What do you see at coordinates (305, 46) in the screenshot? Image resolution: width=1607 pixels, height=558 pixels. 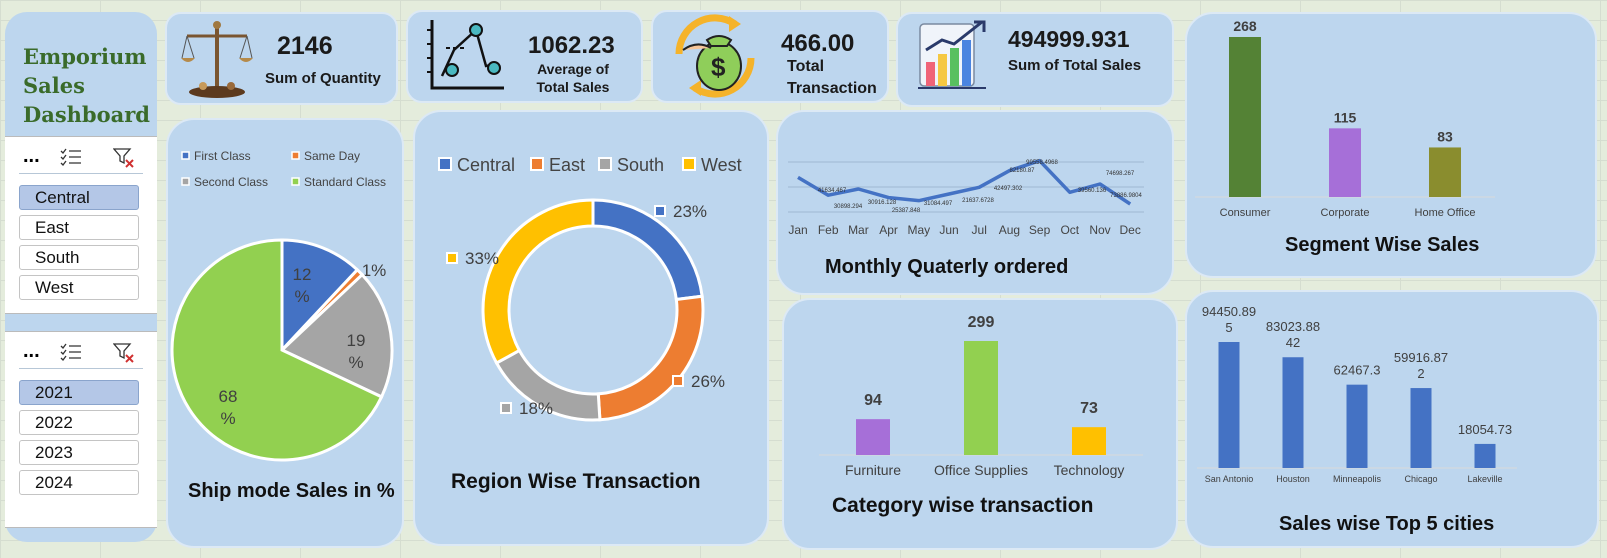 I see `kpi-quantity-value: 2146` at bounding box center [305, 46].